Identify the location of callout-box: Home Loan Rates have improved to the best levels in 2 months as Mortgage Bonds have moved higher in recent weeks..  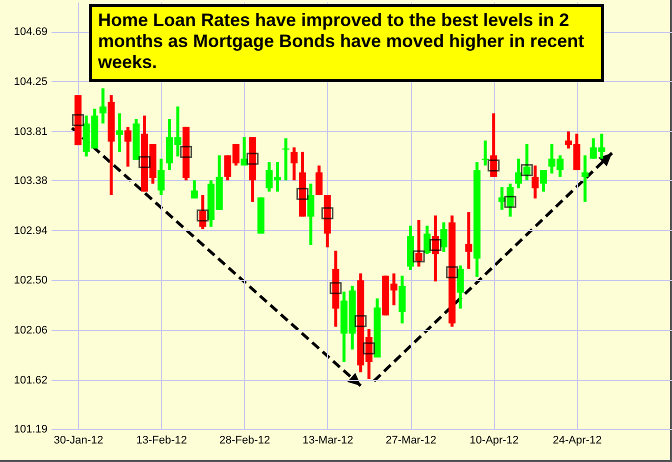
(346, 43).